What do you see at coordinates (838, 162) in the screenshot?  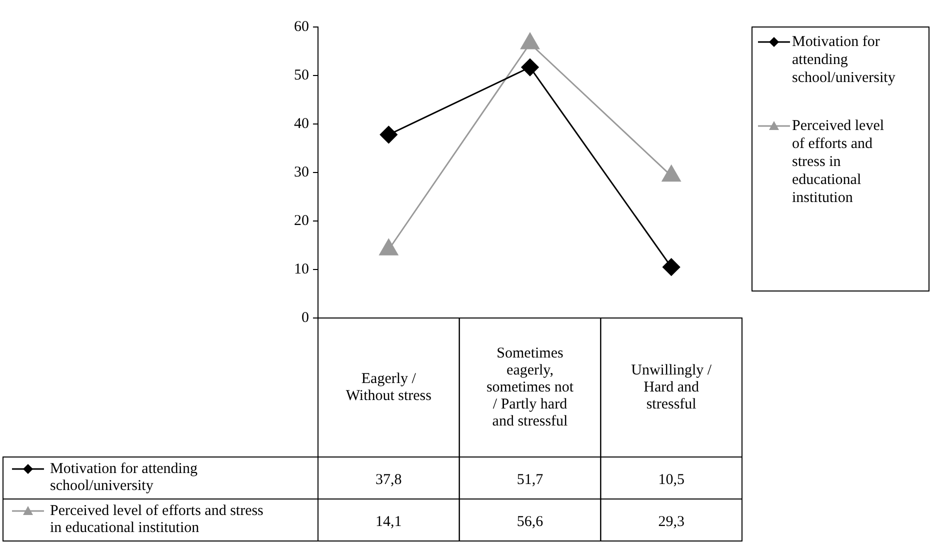 I see `legend-label: Perceived level of efforts and stress in educational institution` at bounding box center [838, 162].